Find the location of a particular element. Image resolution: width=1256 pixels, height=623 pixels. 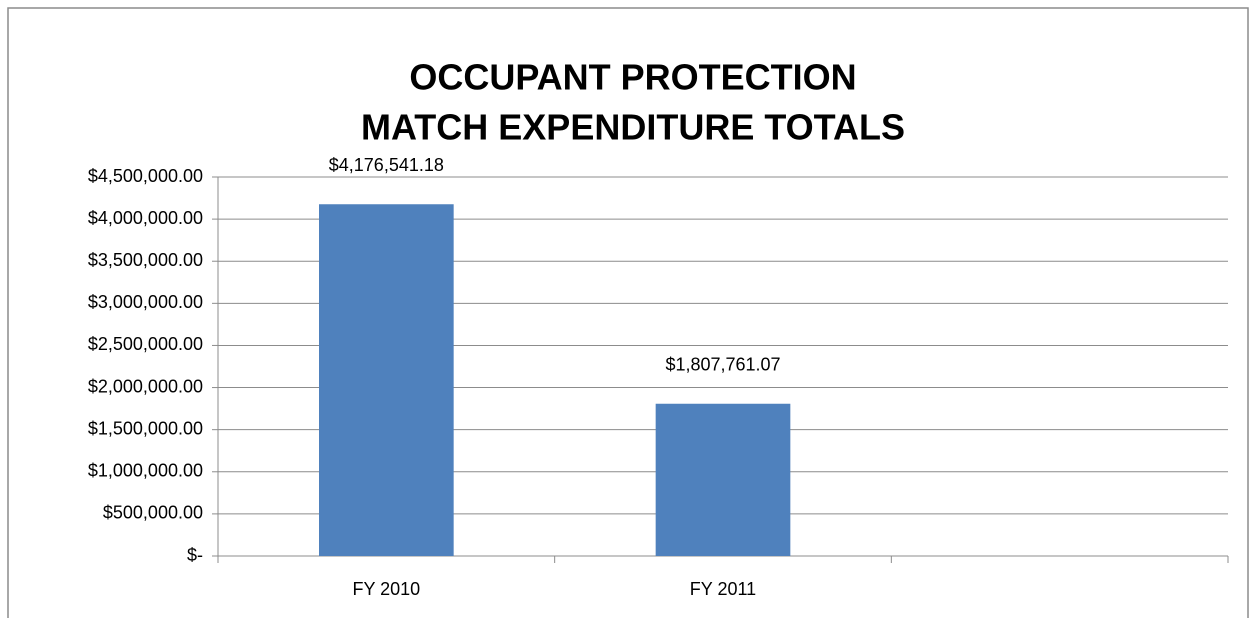

y-tick-label: $- is located at coordinates (195, 555).